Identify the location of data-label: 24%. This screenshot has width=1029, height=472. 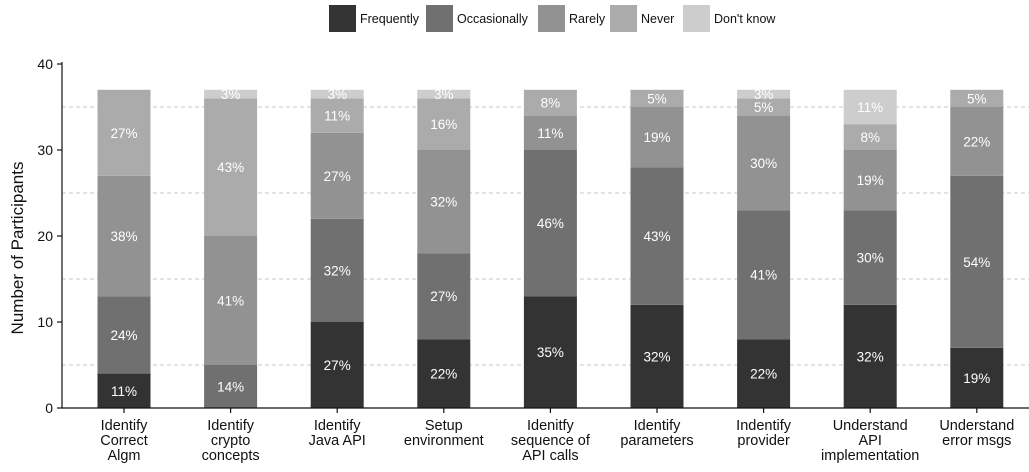
(123, 335).